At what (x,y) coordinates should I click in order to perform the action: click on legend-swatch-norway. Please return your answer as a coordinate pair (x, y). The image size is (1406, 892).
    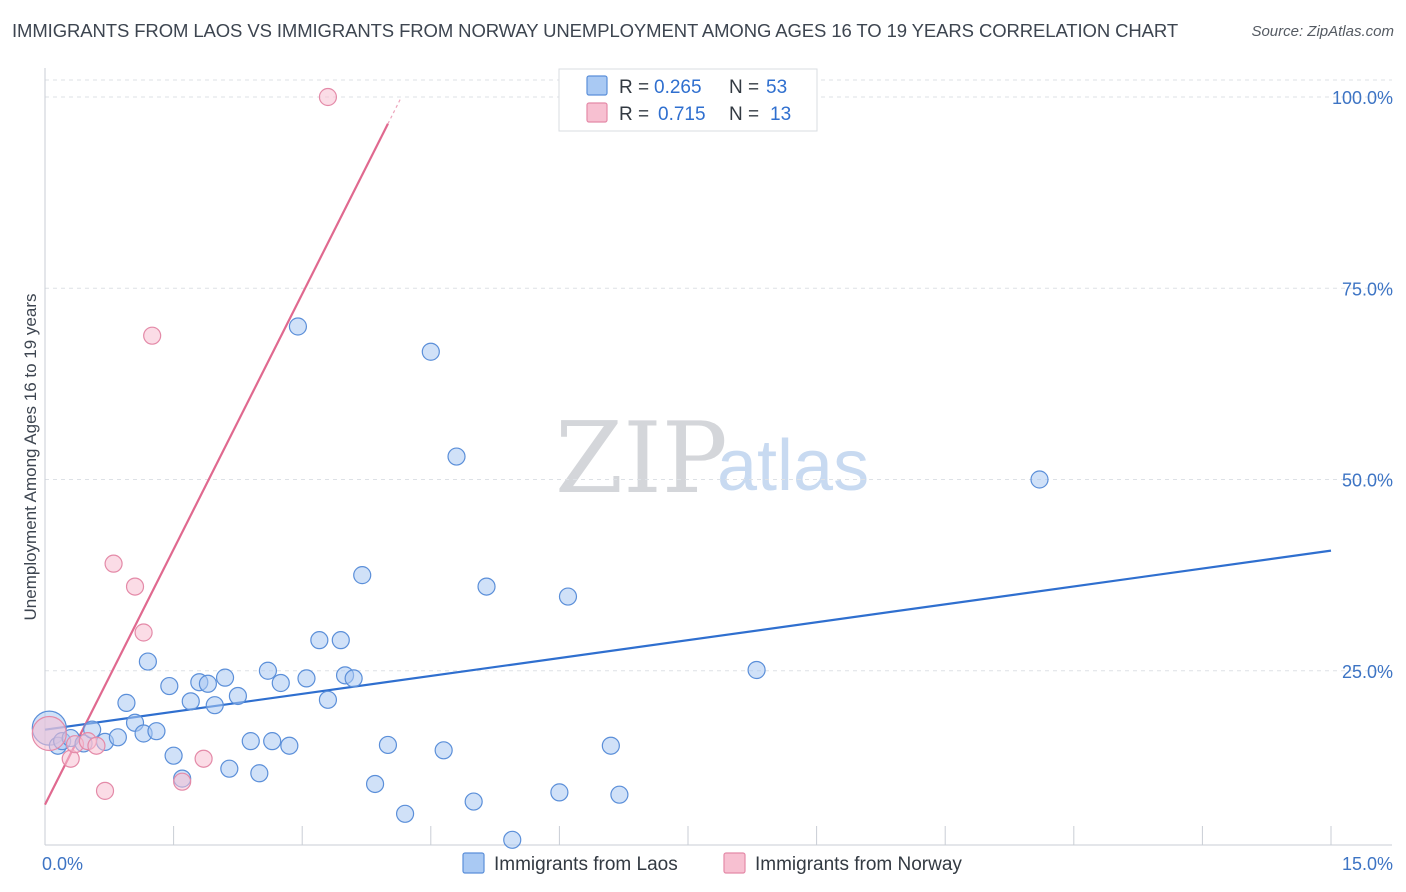
    Looking at the image, I should click on (597, 112).